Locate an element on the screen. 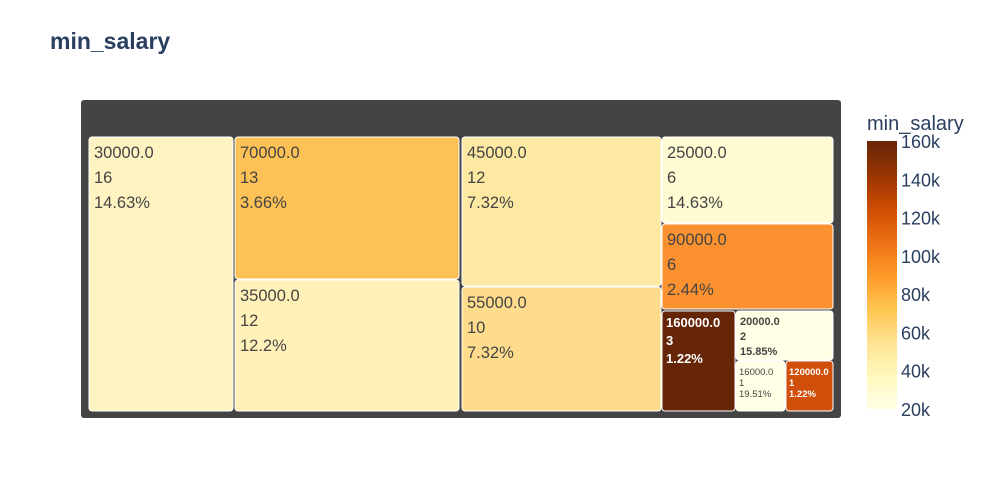  treemap-tile: 30000.0 16 14.63% is located at coordinates (161, 274).